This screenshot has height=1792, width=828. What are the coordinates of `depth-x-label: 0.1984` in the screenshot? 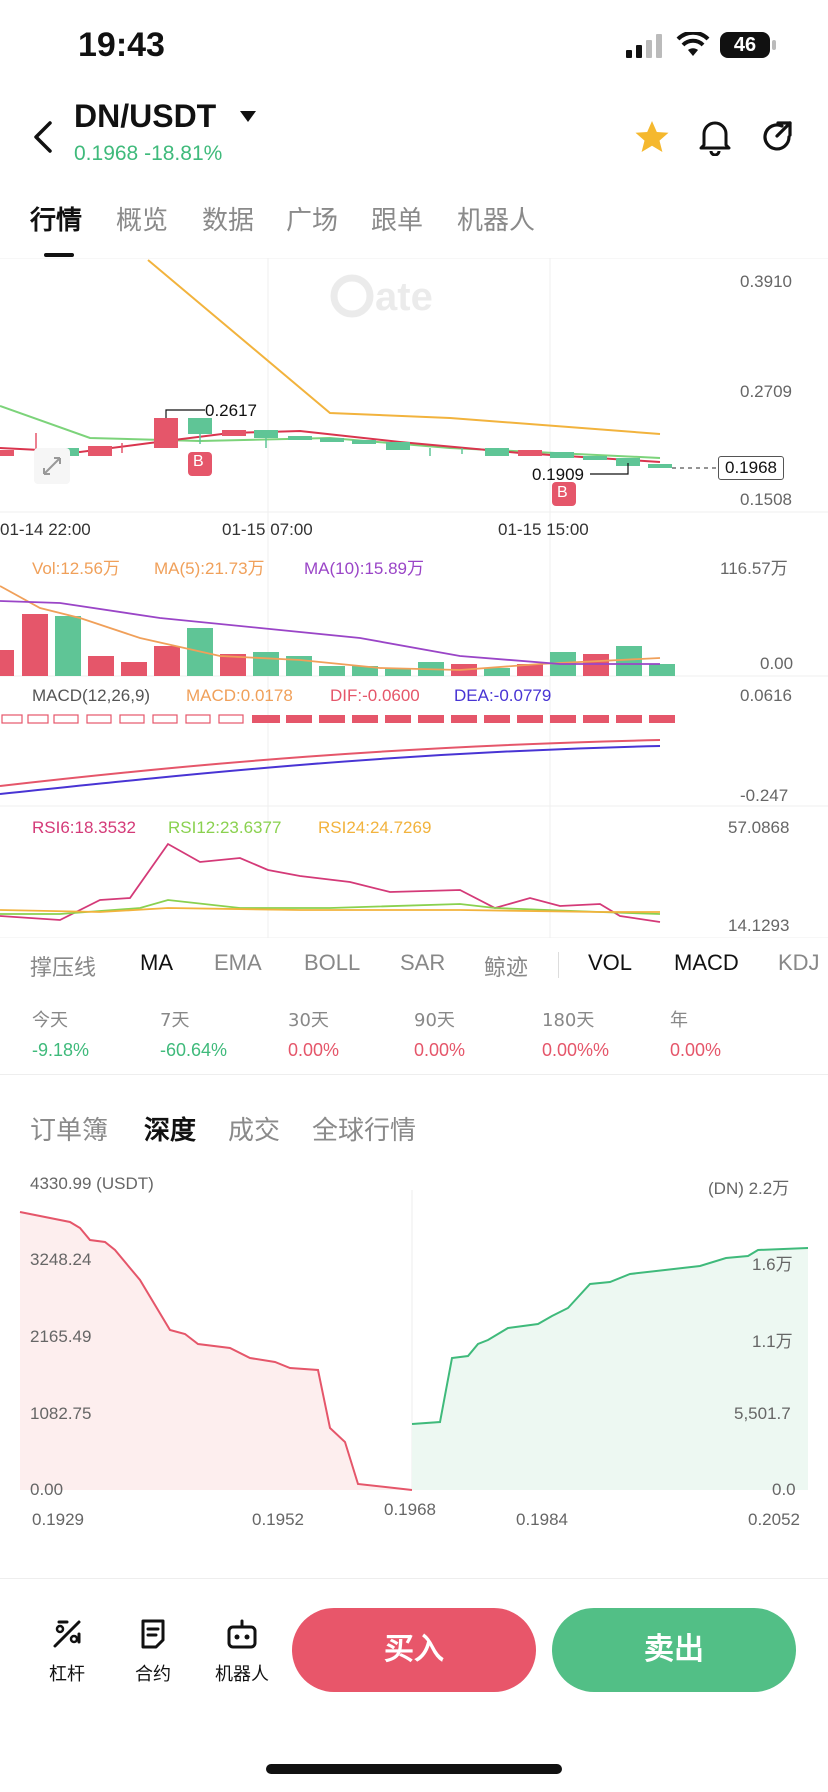 It's located at (542, 1519).